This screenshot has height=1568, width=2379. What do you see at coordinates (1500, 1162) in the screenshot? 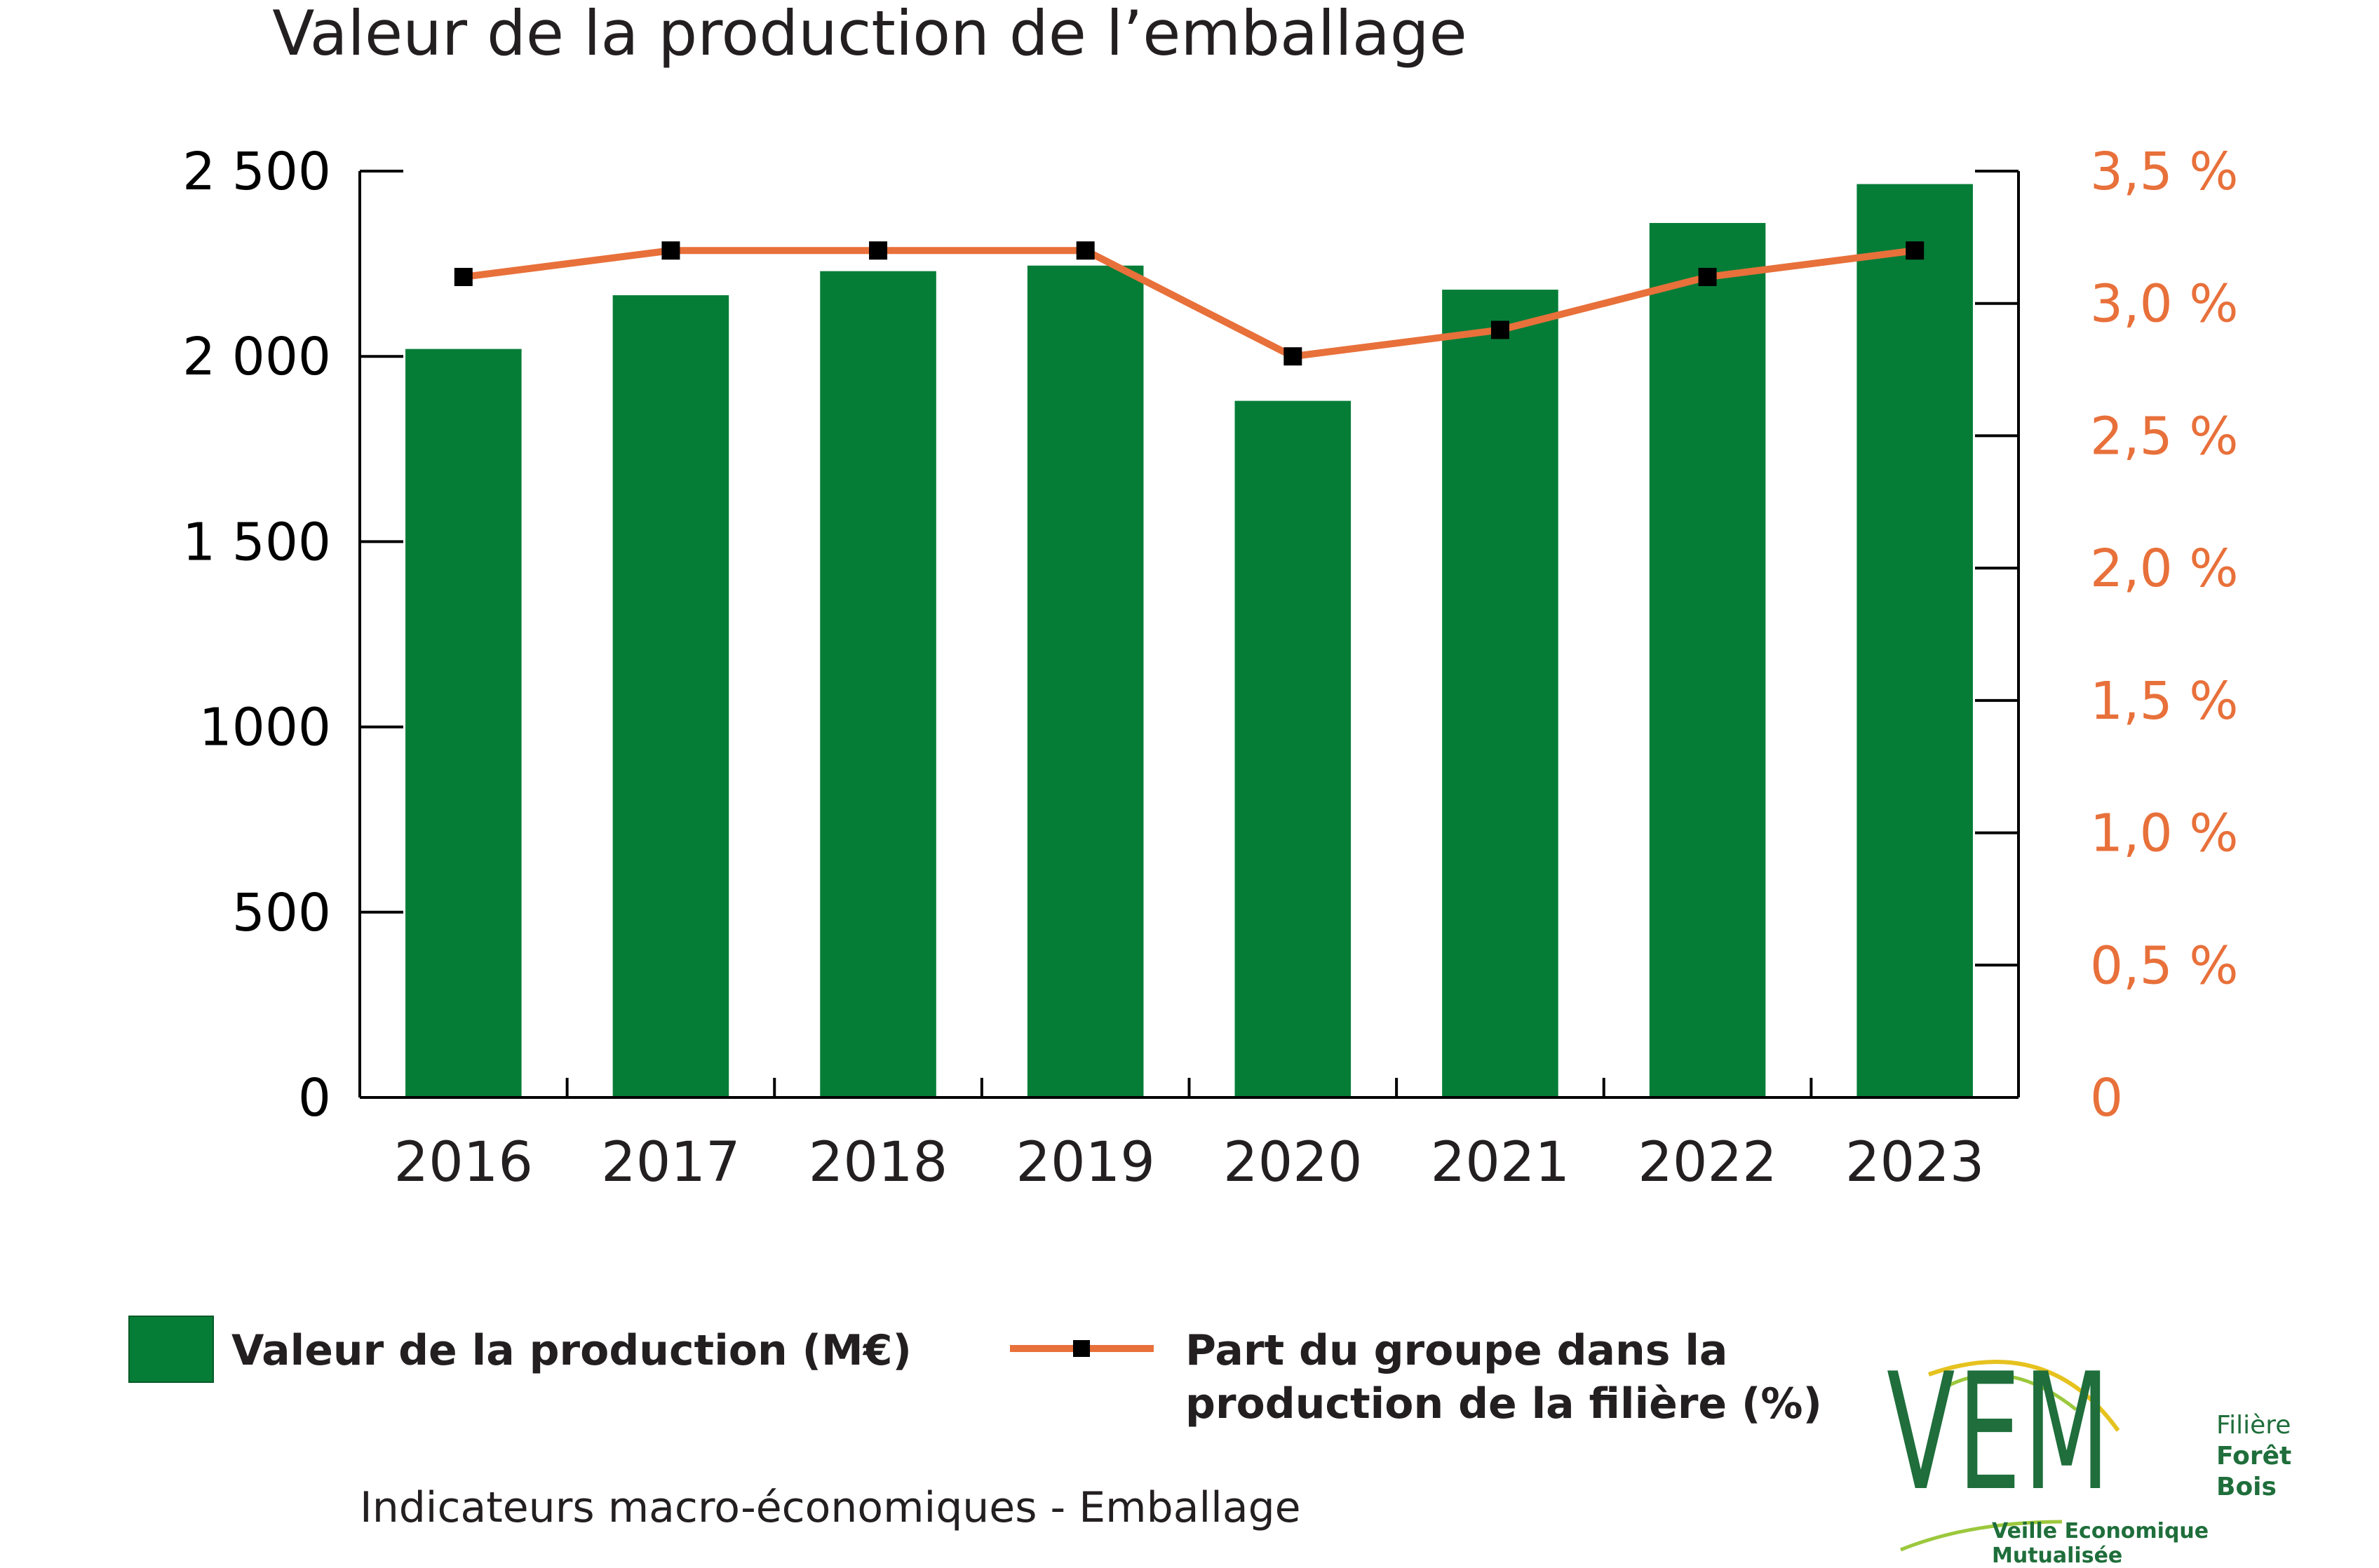
I see `x-tick-label: 2021` at bounding box center [1500, 1162].